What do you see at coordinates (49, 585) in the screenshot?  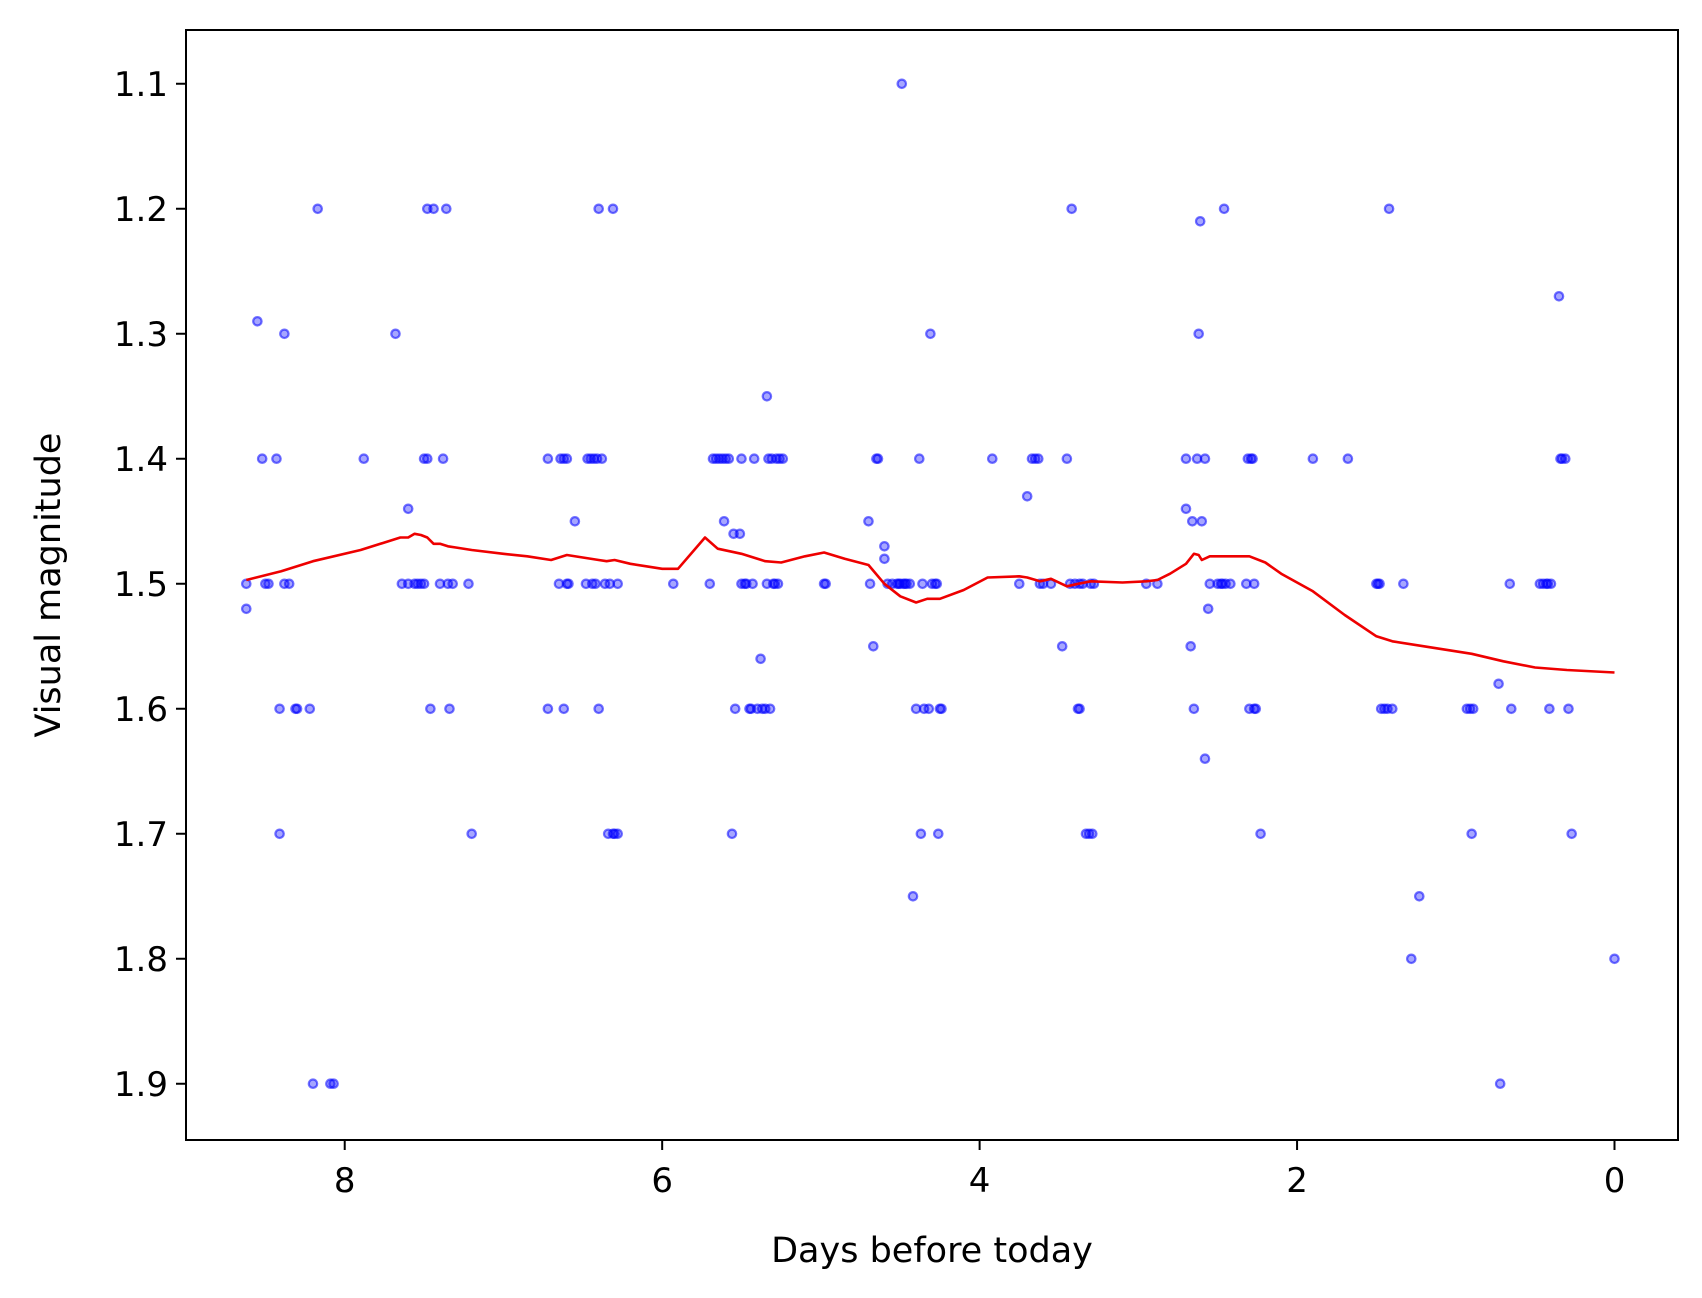 I see `y-axis-label: Visual magnitude` at bounding box center [49, 585].